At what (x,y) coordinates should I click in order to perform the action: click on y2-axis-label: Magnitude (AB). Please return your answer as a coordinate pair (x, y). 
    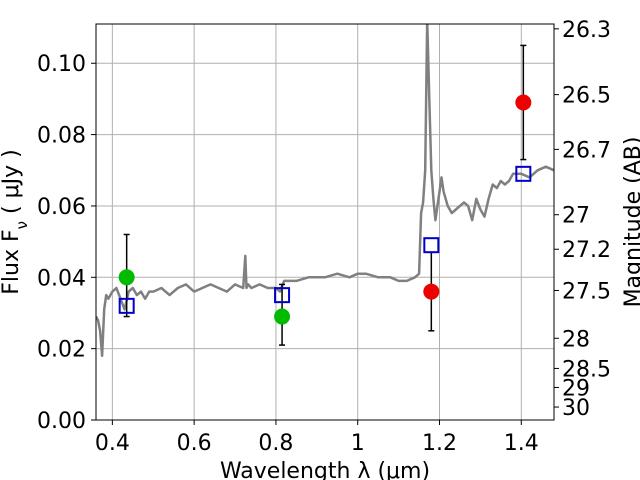
    Looking at the image, I should click on (630, 222).